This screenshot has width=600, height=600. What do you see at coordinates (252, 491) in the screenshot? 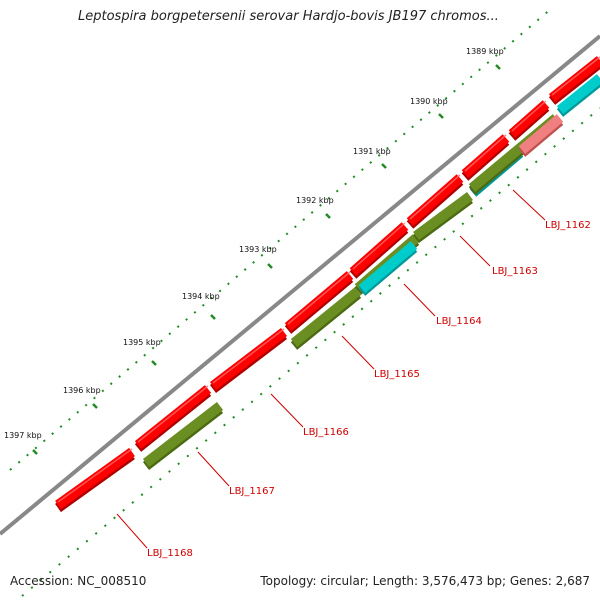
I see `gene-label: LBJ_1167` at bounding box center [252, 491].